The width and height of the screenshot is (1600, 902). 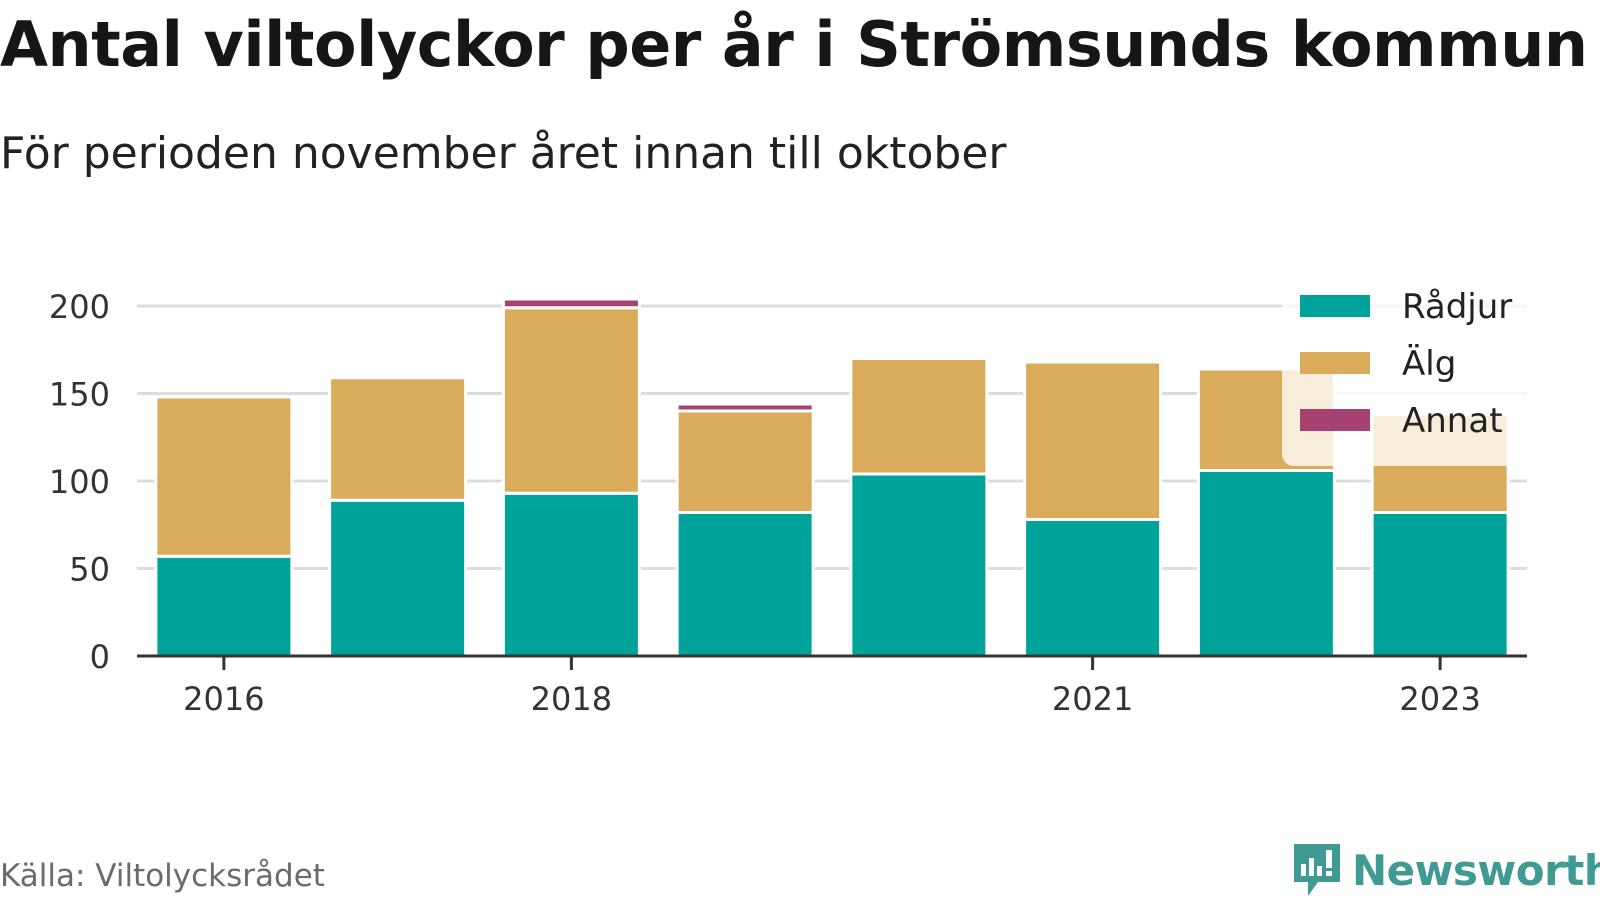 I want to click on bar-2020-Rådjur, so click(x=919, y=565).